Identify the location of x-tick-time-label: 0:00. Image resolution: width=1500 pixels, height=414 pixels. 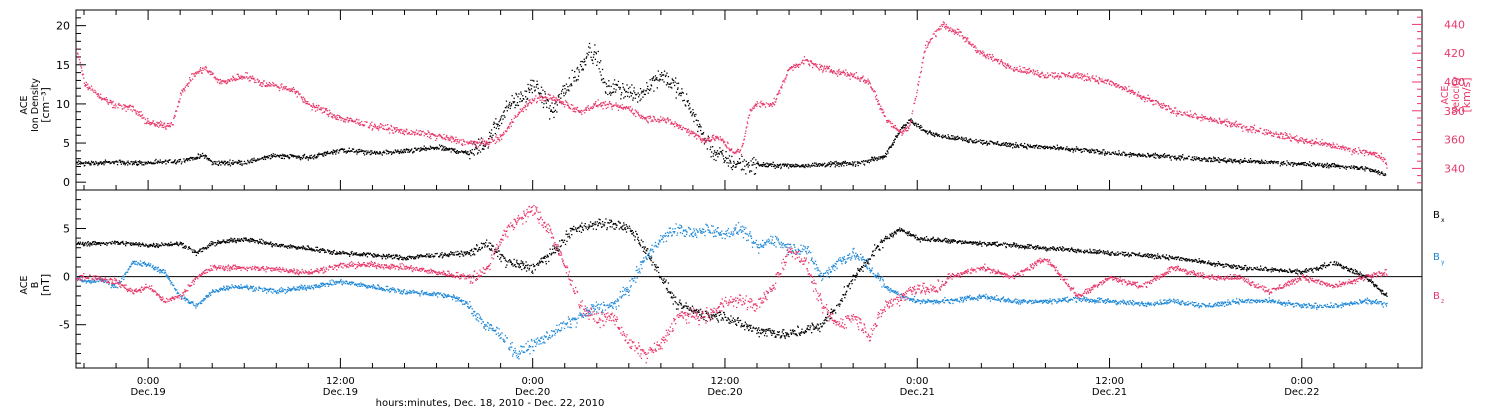
(917, 381).